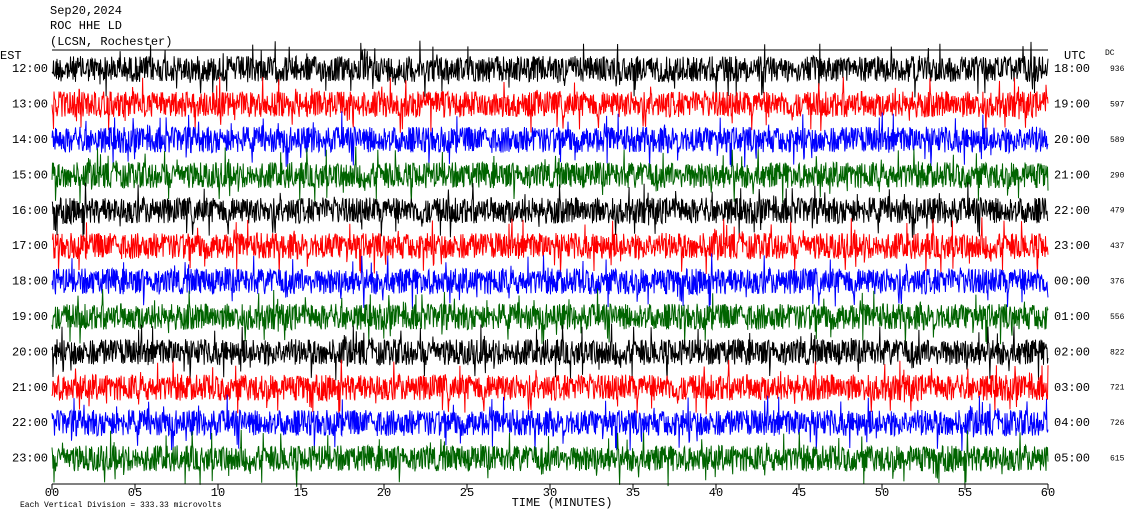  I want to click on utc-label: 05:00, so click(1072, 459).